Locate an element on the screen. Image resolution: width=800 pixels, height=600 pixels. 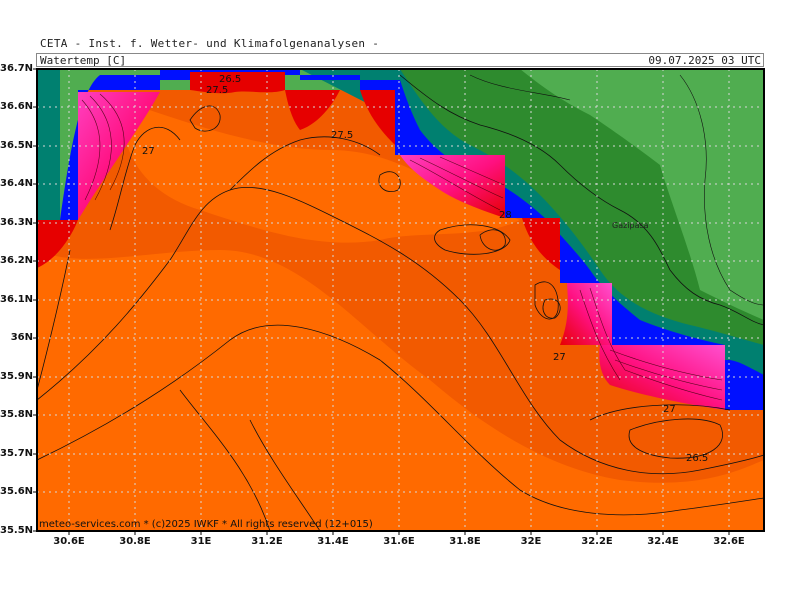
lat-label: 35.5N is located at coordinates (17, 530).